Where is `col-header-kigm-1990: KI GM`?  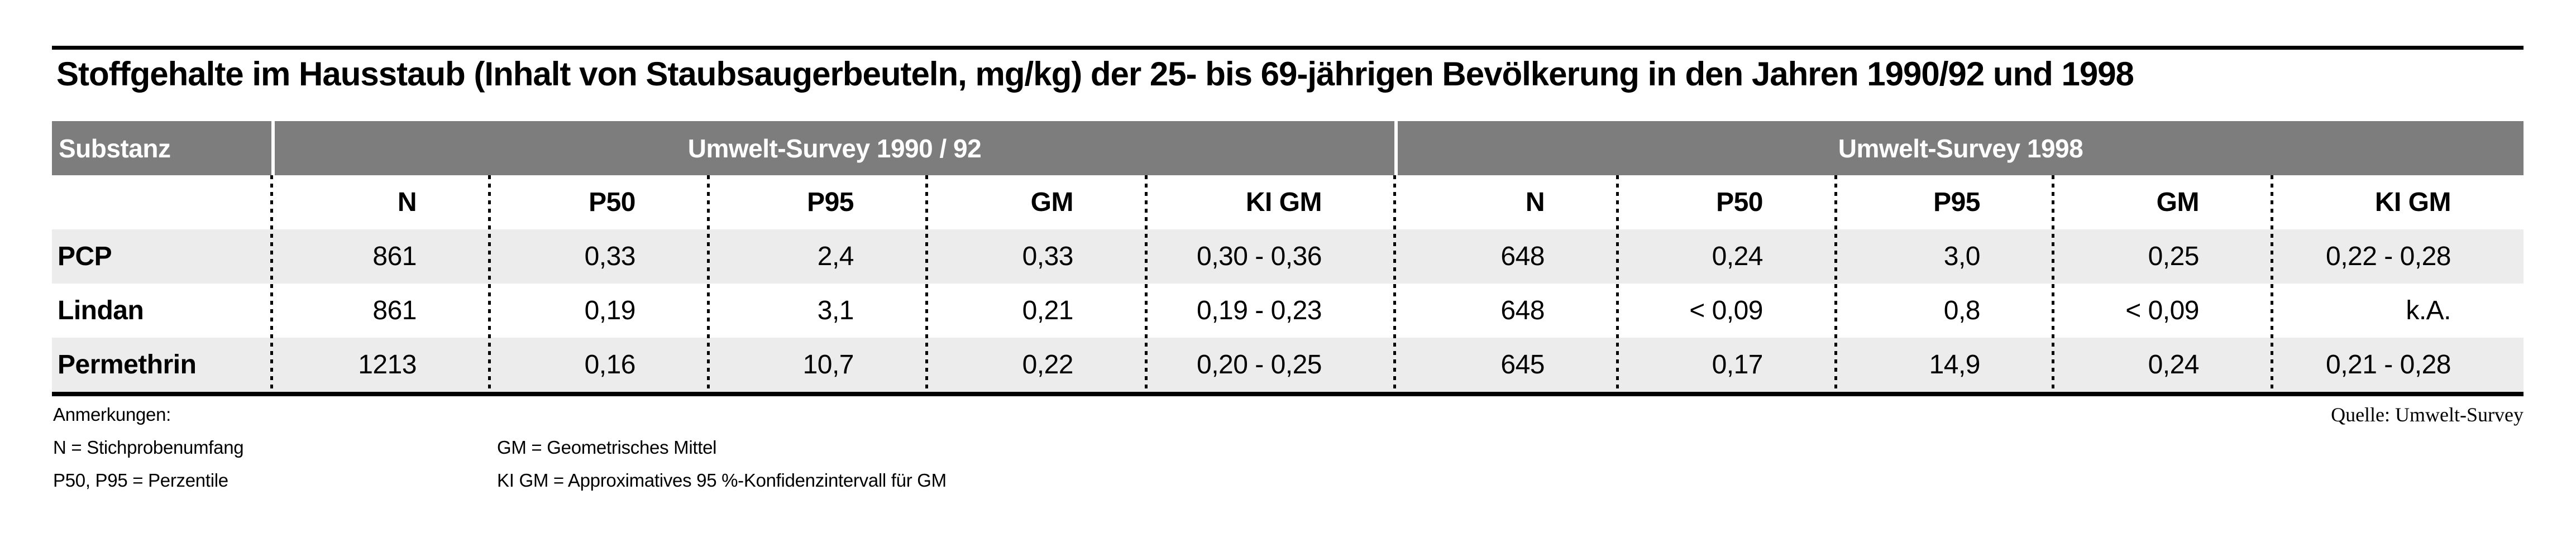
col-header-kigm-1990: KI GM is located at coordinates (1283, 202).